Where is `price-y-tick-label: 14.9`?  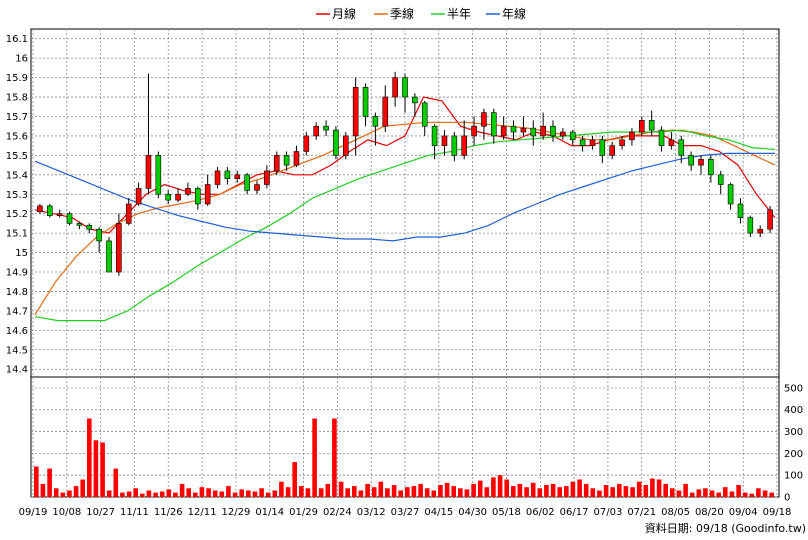
price-y-tick-label: 14.9 is located at coordinates (17, 273).